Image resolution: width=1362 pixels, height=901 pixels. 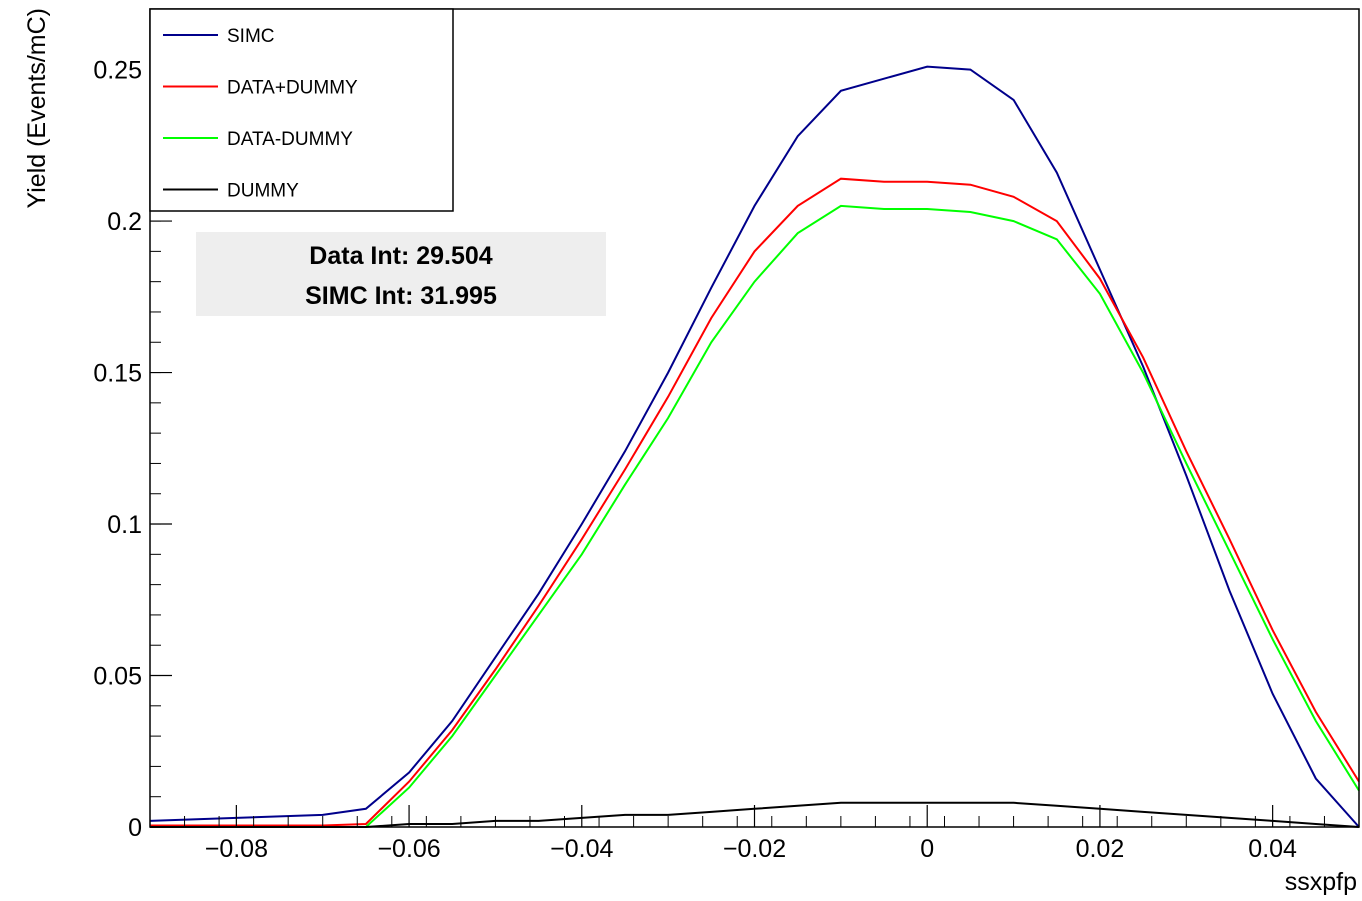 What do you see at coordinates (581, 849) in the screenshot?
I see `x-tick-label: −0.04` at bounding box center [581, 849].